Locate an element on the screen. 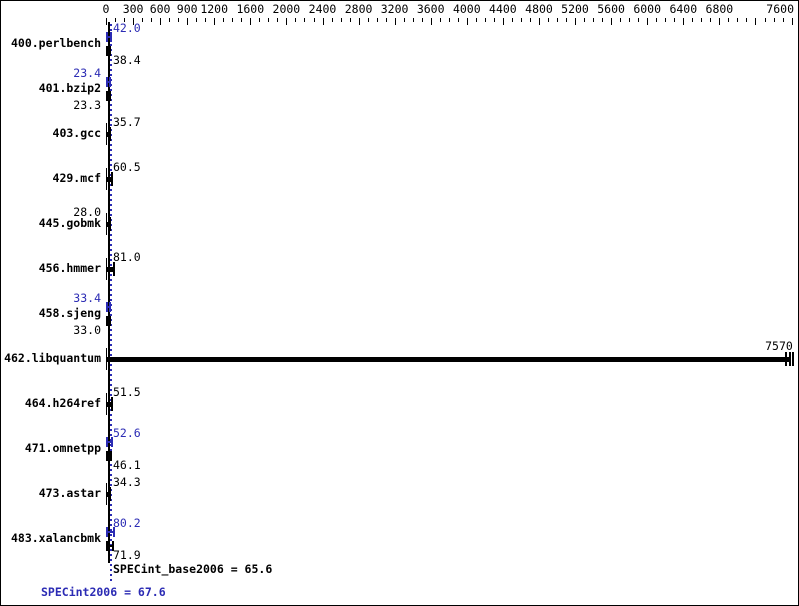 The width and height of the screenshot is (799, 606). x-axis-tick-label: 1600 is located at coordinates (250, 9).